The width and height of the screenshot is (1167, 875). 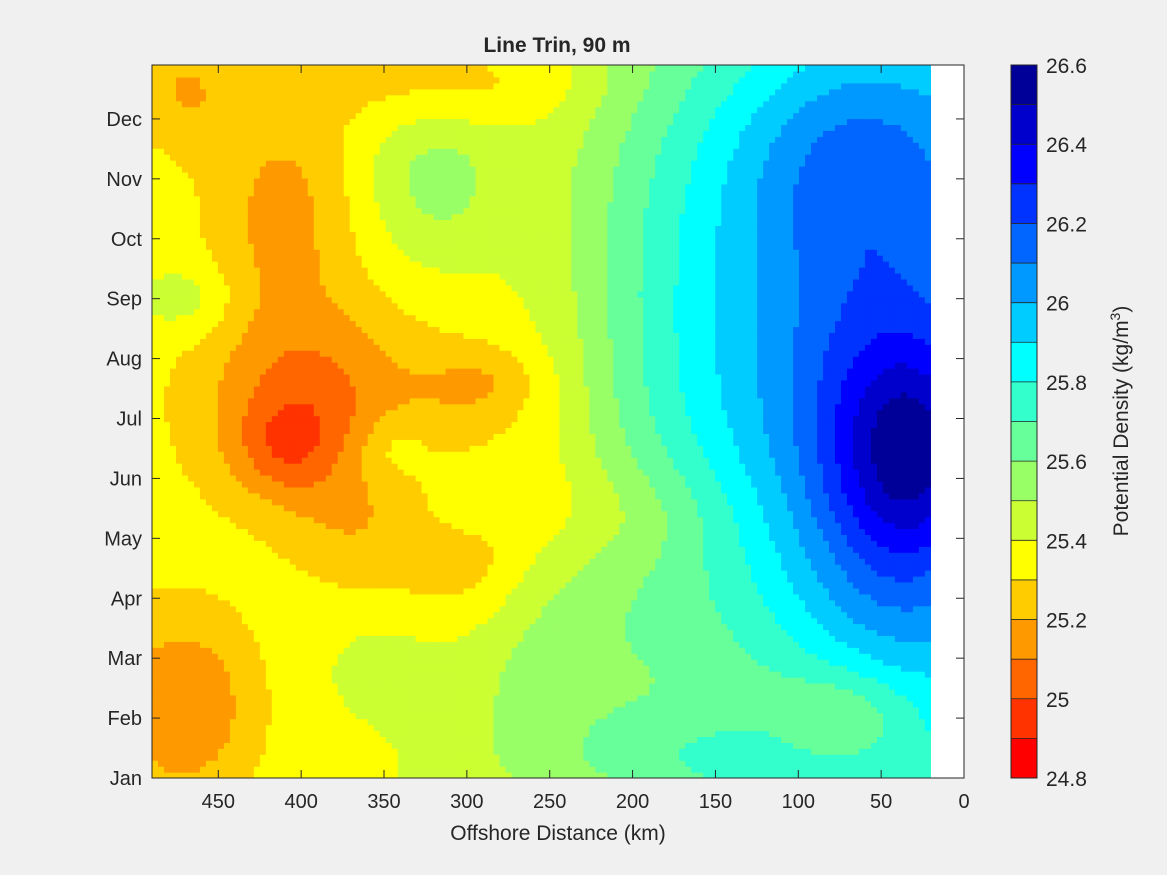 I want to click on x-tick-label: 400, so click(x=300, y=802).